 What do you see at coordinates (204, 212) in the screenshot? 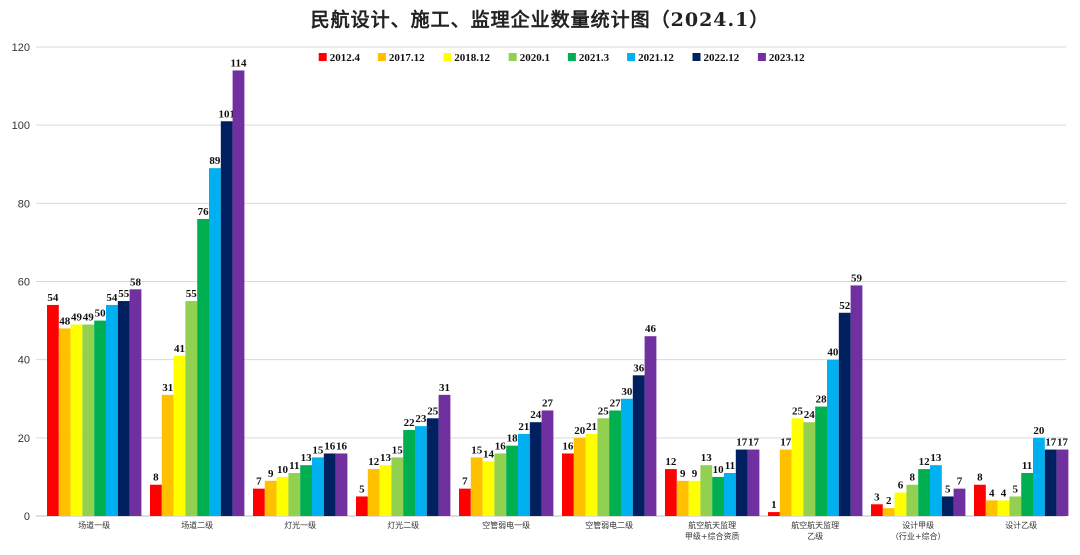
I see `data-label: 76` at bounding box center [204, 212].